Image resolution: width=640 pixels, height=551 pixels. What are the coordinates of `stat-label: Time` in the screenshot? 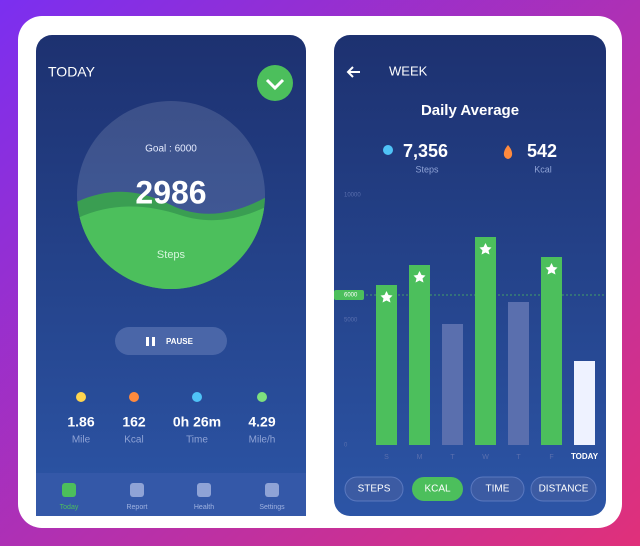 It's located at (197, 440).